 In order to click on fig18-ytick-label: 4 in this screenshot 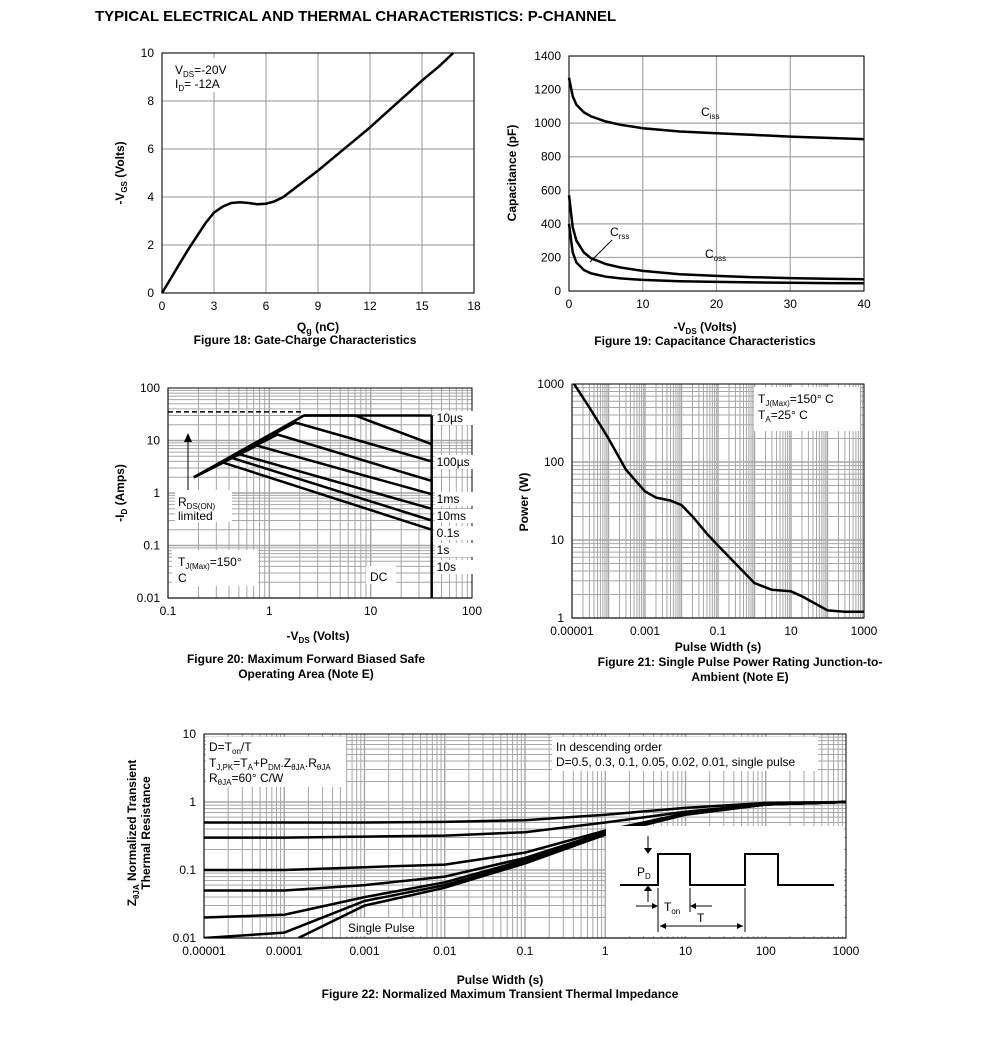, I will do `click(150, 197)`.